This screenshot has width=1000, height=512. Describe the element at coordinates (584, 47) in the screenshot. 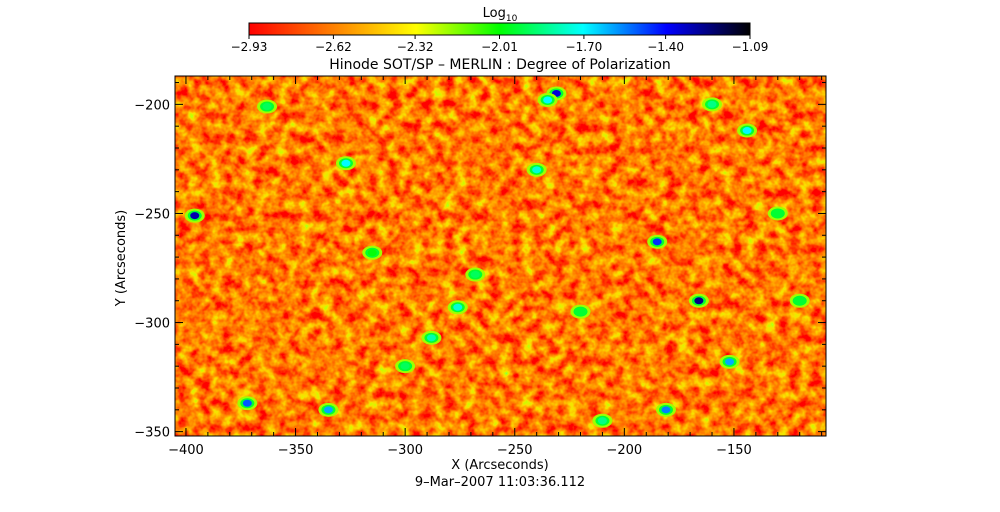

I see `colorbar-tick-label: −1.70` at that location.